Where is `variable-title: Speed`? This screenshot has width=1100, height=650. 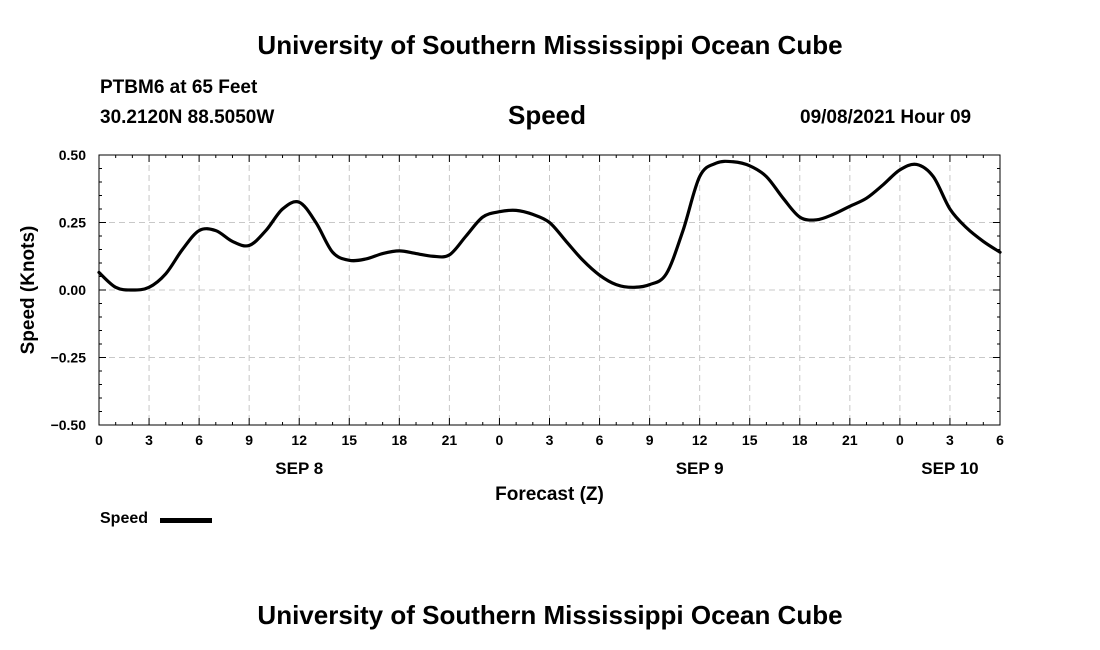 variable-title: Speed is located at coordinates (547, 115).